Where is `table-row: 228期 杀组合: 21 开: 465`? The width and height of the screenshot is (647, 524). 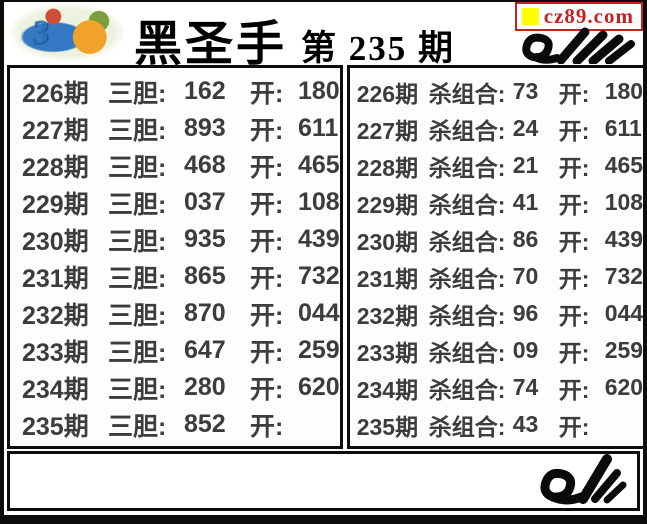
table-row: 228期 杀组合: 21 开: 465 is located at coordinates (496, 165).